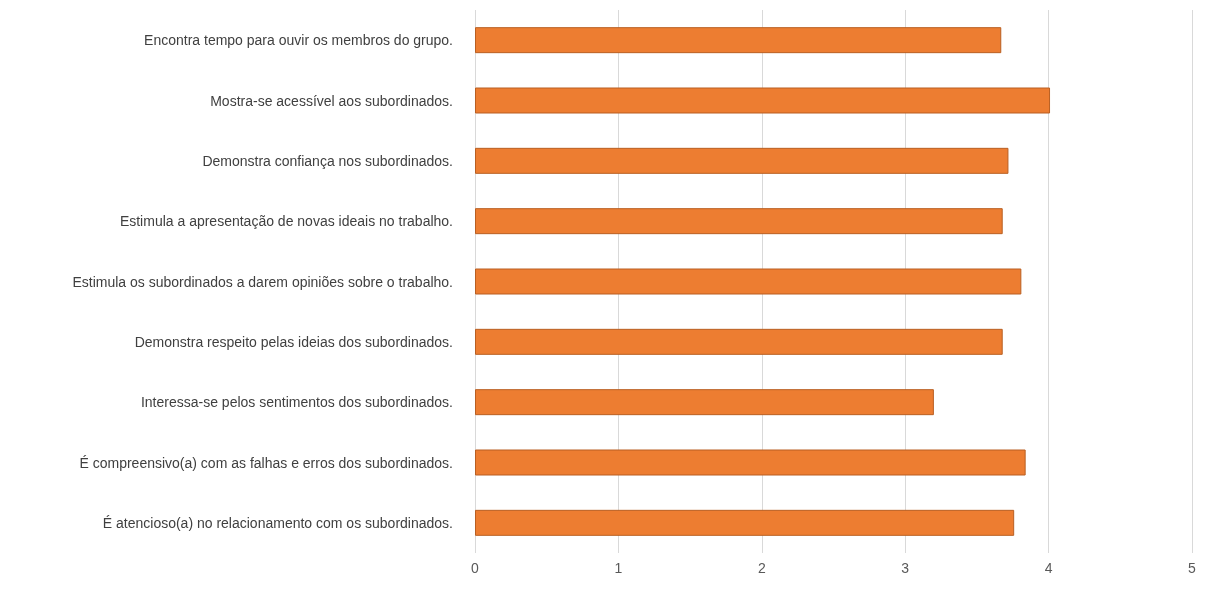 The image size is (1210, 593). Describe the element at coordinates (262, 281) in the screenshot. I see `y-tick-label: Estimula os subordinados a darem opiniões sobre o trabalho.` at that location.